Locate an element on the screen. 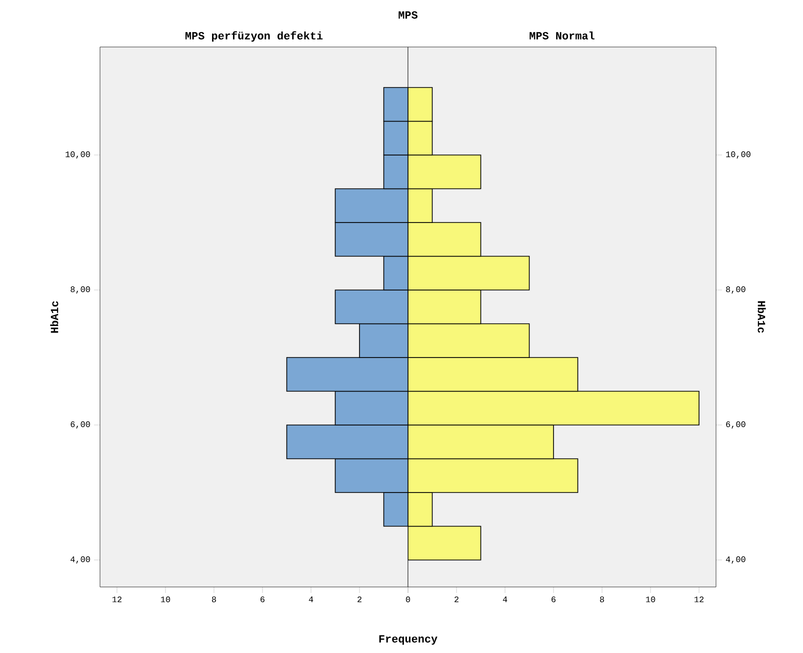 The height and width of the screenshot is (653, 803). text: MPS is located at coordinates (408, 15).